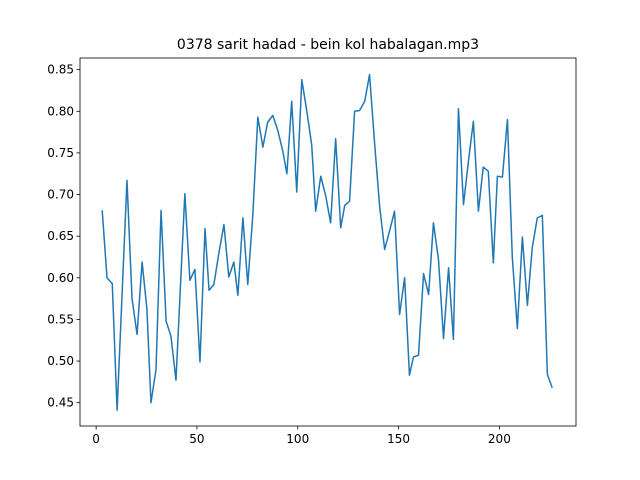 The image size is (640, 480). What do you see at coordinates (60, 278) in the screenshot?
I see `y-tick-label: 0.60` at bounding box center [60, 278].